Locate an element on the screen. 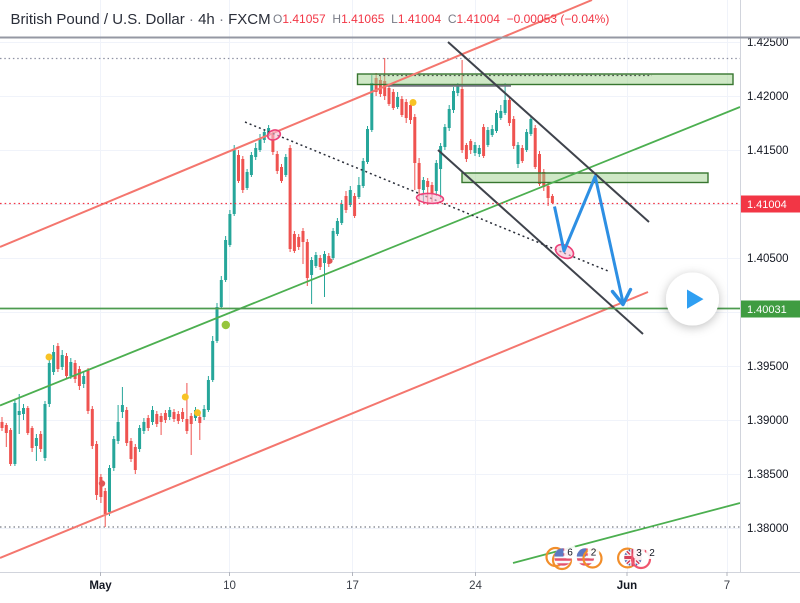 The image size is (800, 603). svg-text: 6 is located at coordinates (570, 553).